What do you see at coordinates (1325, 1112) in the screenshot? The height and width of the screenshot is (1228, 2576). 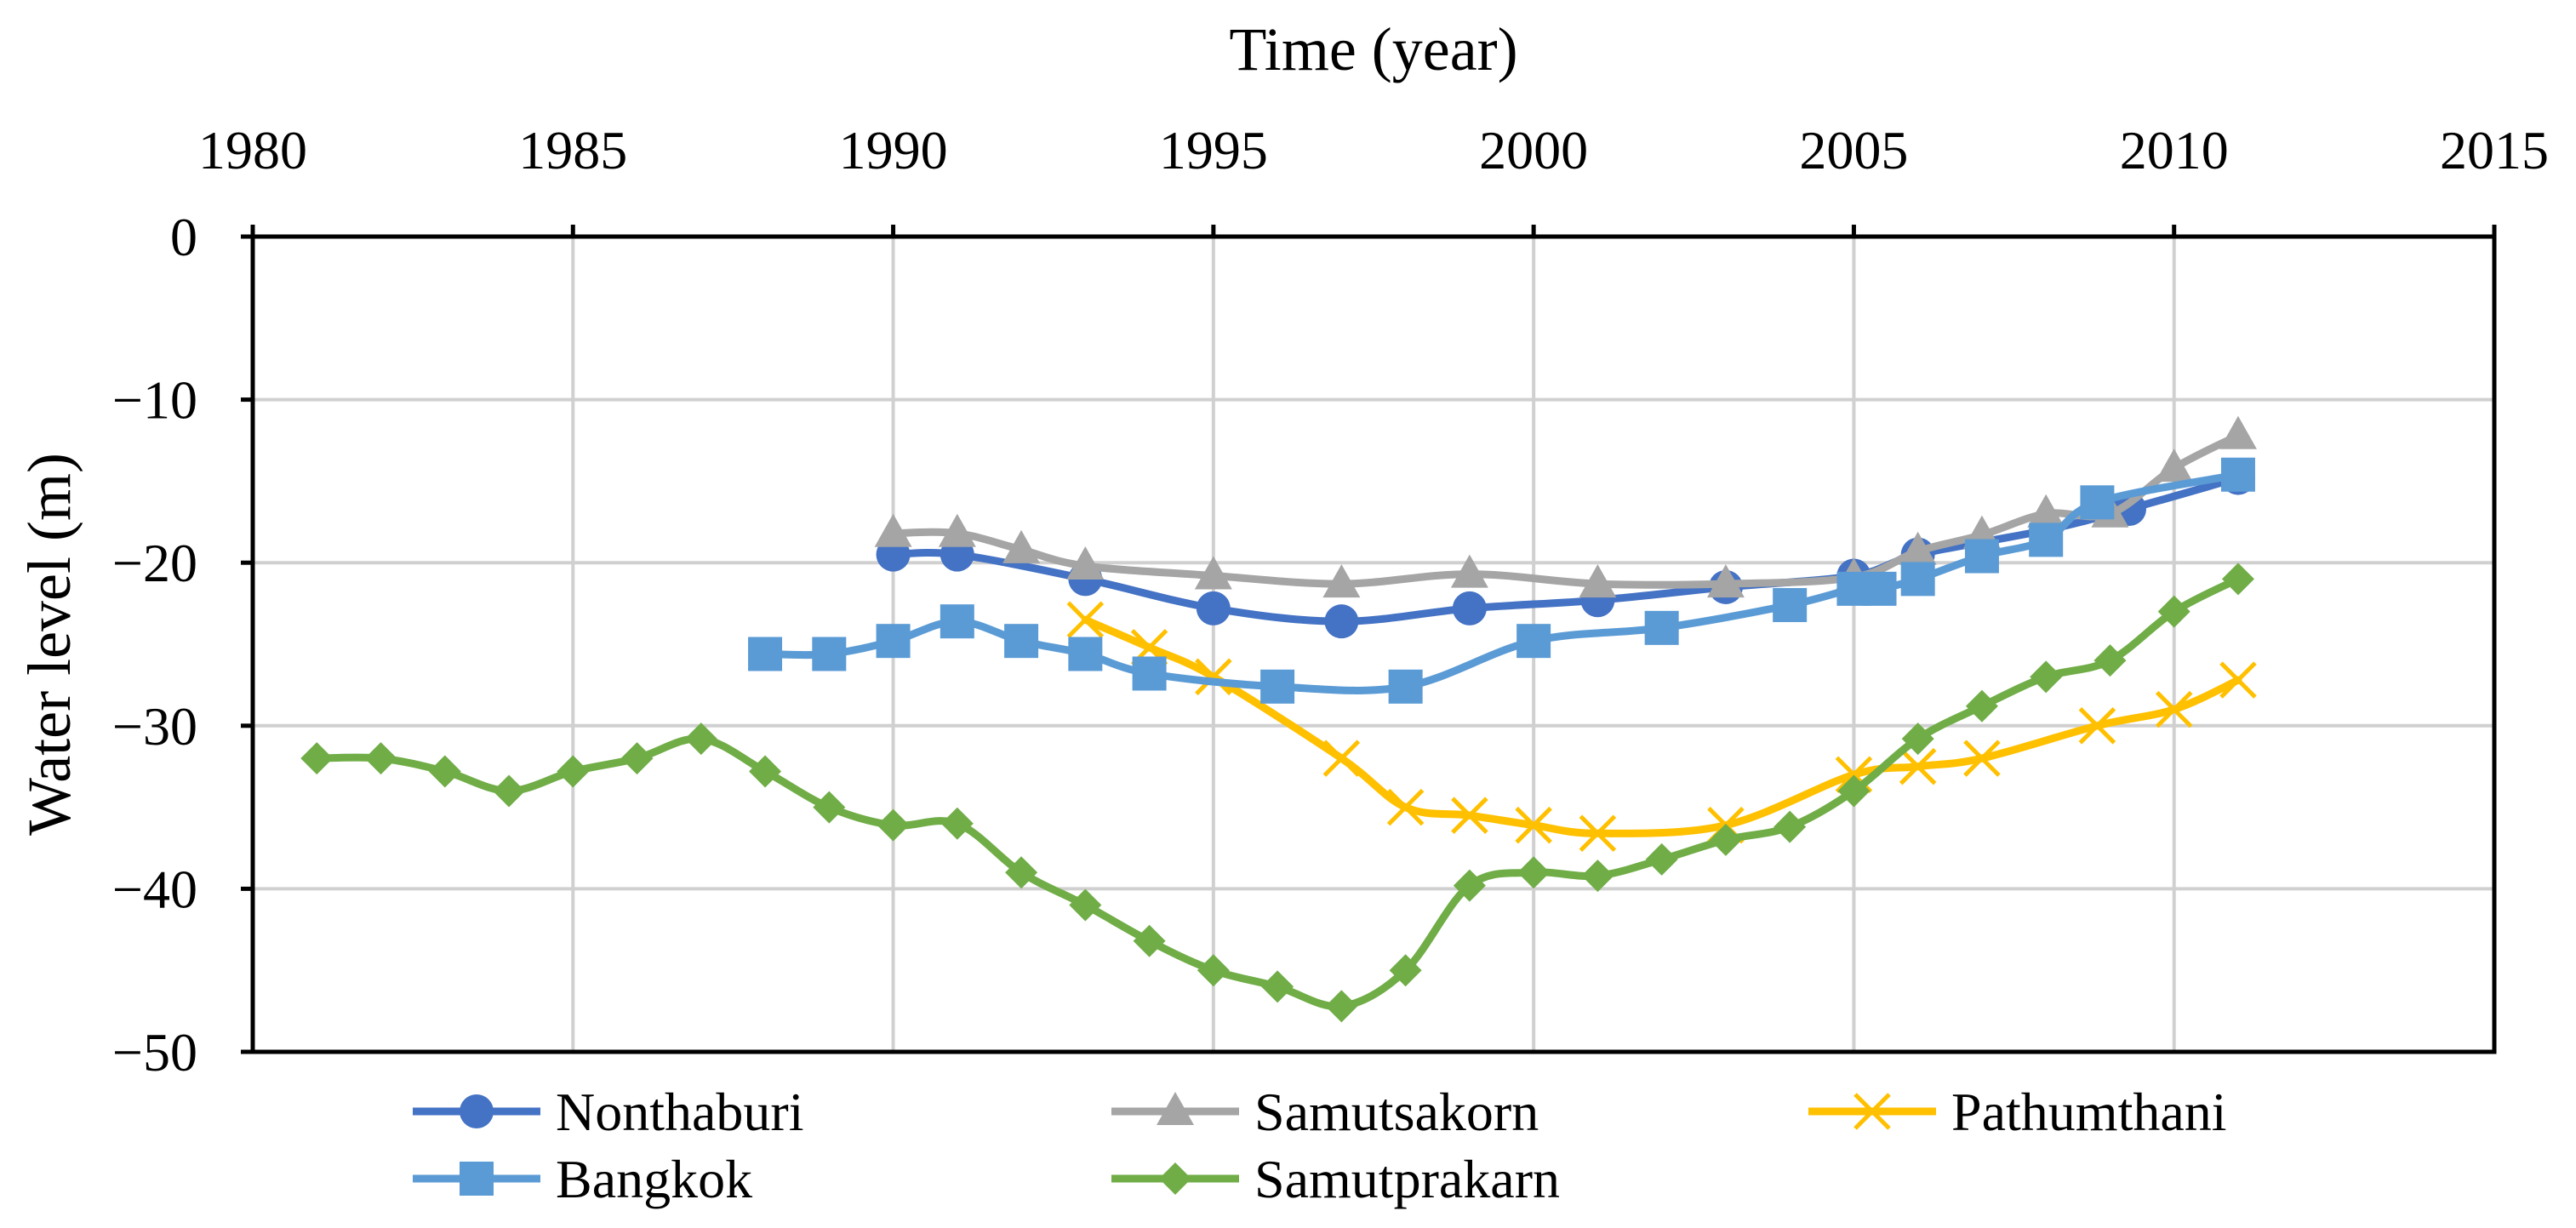 I see `legend-item: Samutsakorn` at bounding box center [1325, 1112].